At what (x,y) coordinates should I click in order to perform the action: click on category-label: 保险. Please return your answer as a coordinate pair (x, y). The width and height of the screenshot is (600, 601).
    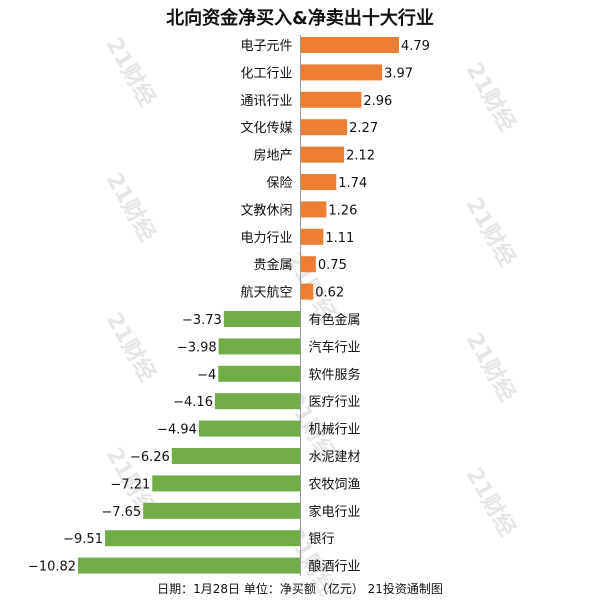
    Looking at the image, I should click on (279, 183).